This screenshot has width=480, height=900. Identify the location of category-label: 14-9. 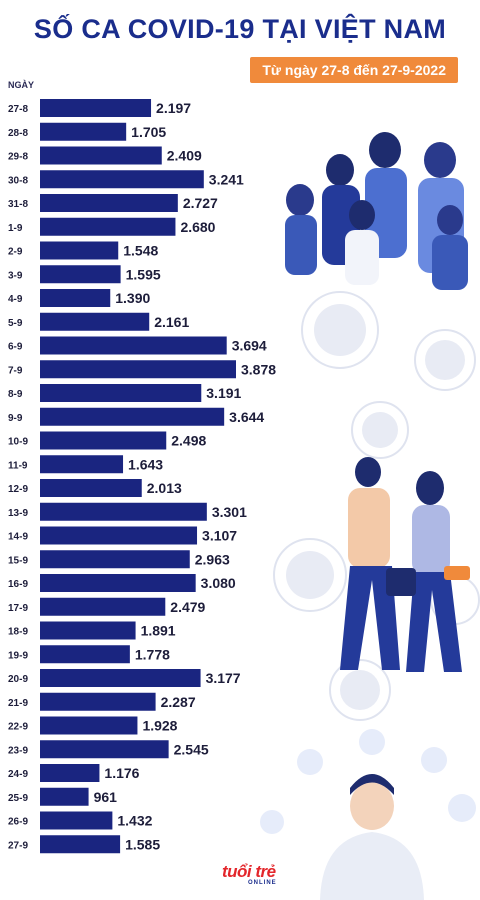
(18, 537).